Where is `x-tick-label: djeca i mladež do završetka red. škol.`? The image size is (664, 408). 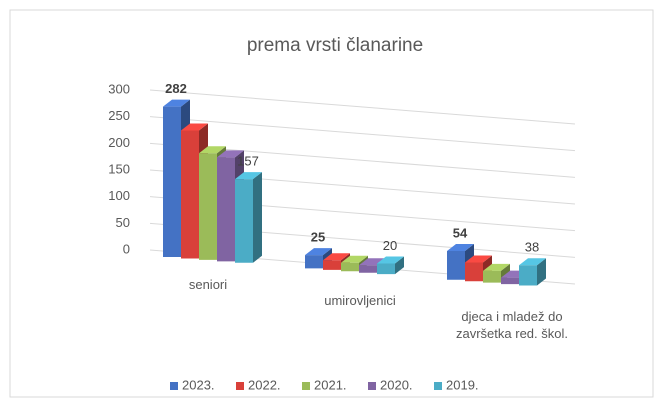
x-tick-label: djeca i mladež do završetka red. škol. is located at coordinates (512, 325).